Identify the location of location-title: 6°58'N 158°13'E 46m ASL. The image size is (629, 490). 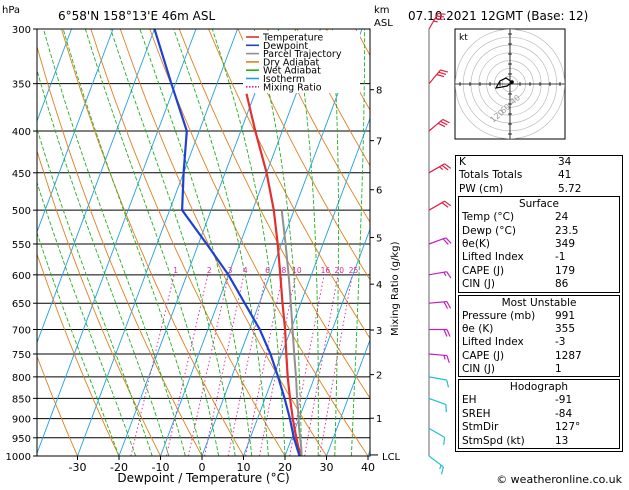
(136, 16).